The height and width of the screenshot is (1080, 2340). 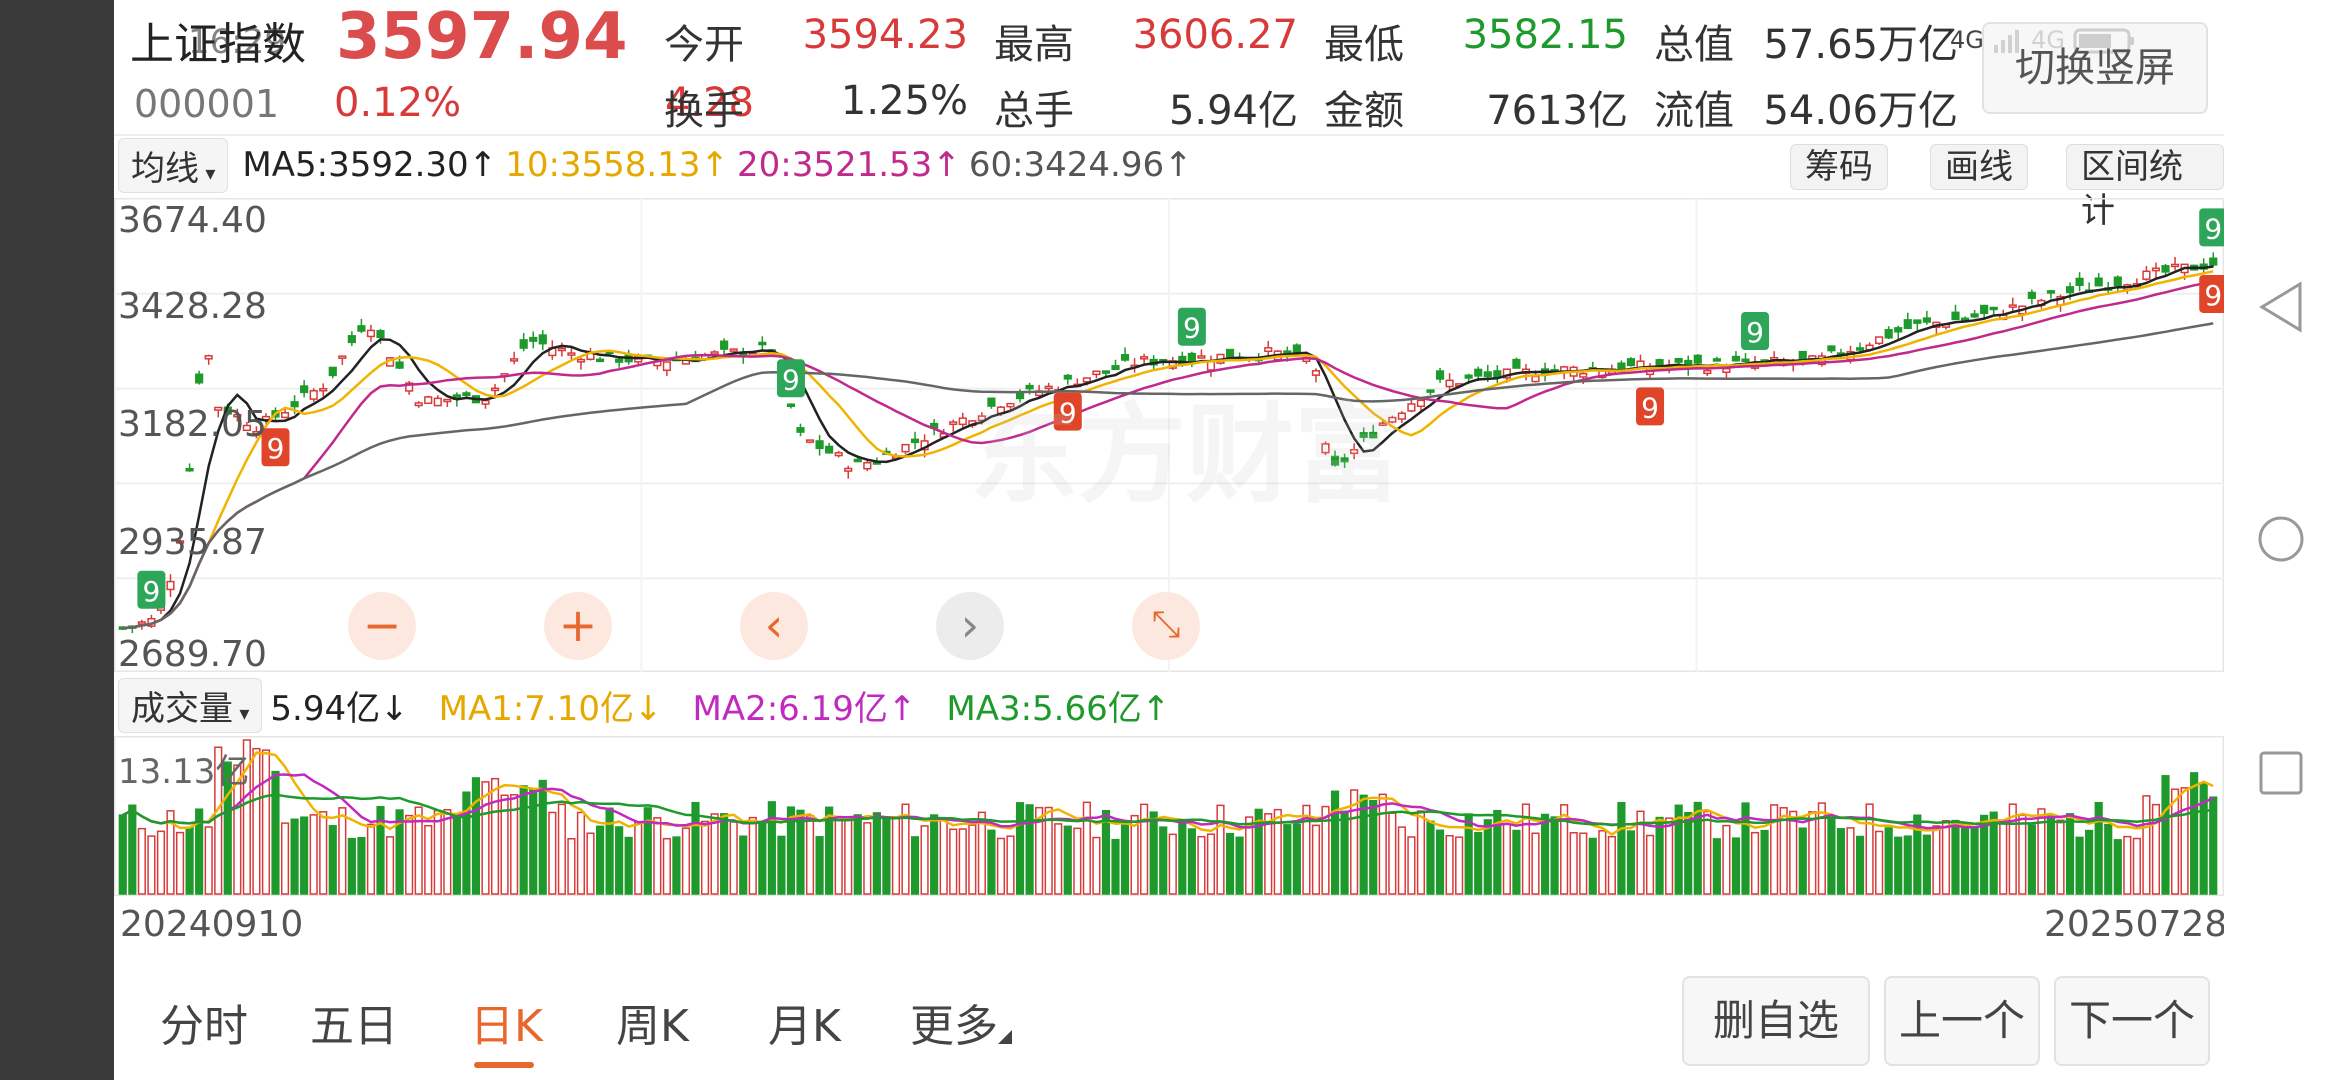 What do you see at coordinates (2132, 1021) in the screenshot?
I see `next-button: 下一个` at bounding box center [2132, 1021].